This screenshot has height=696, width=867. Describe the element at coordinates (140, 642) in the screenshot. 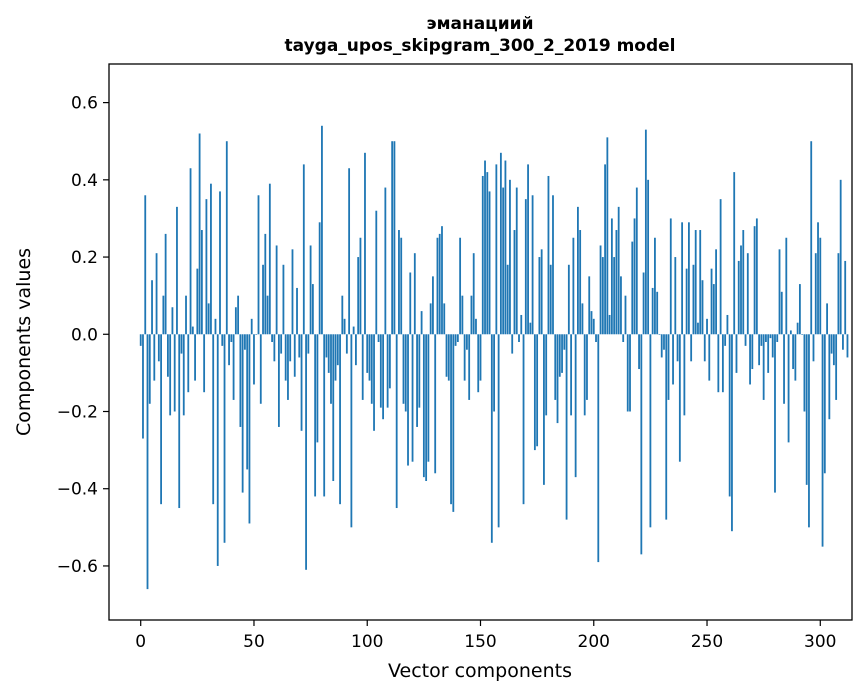

I see `x-tick-label: 0` at that location.